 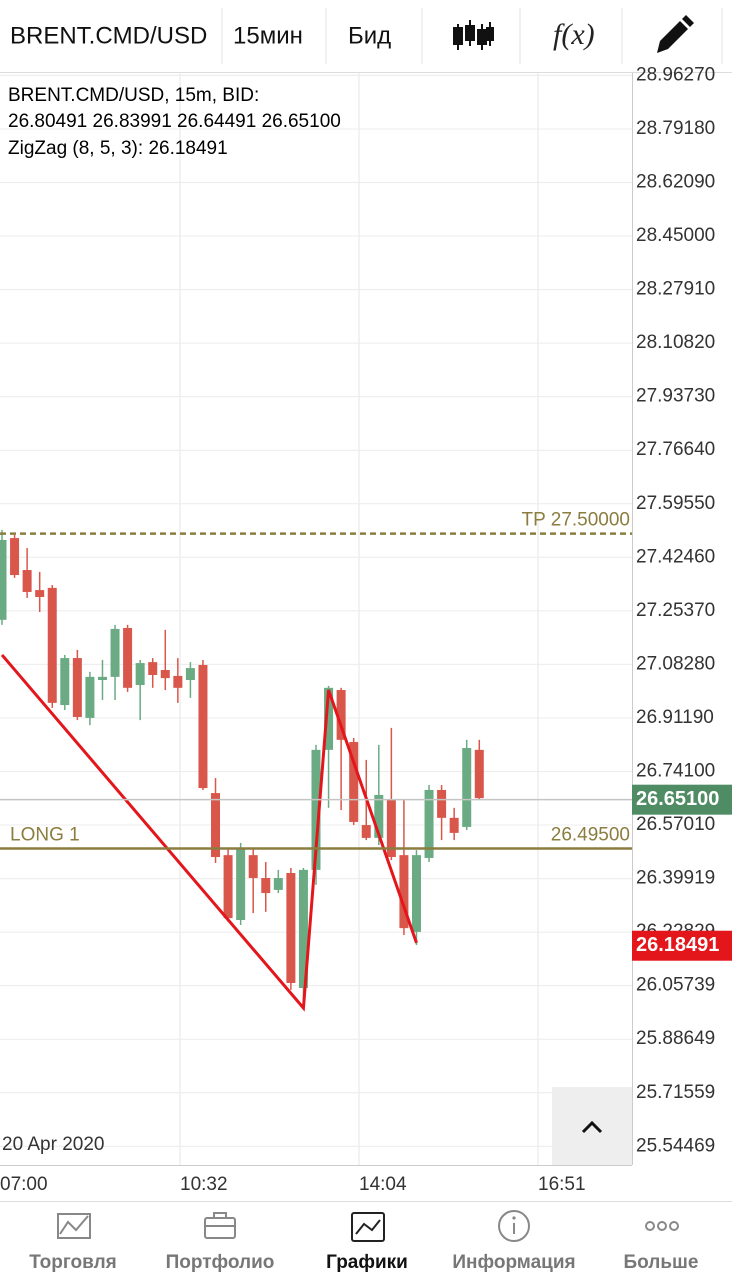 I want to click on x-tick-label: 07:00, so click(x=24, y=1184).